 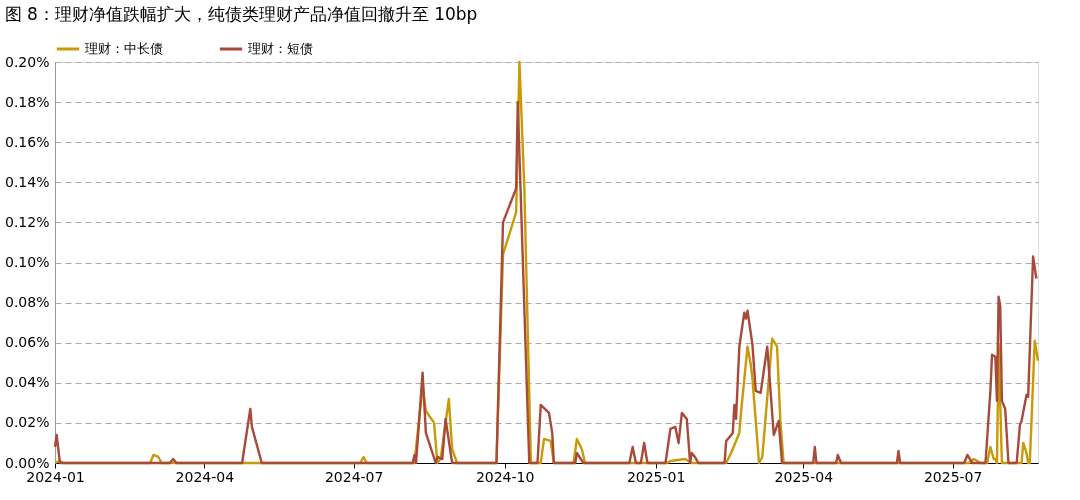 What do you see at coordinates (205, 476) in the screenshot?
I see `x-tick-label: 2024-04` at bounding box center [205, 476].